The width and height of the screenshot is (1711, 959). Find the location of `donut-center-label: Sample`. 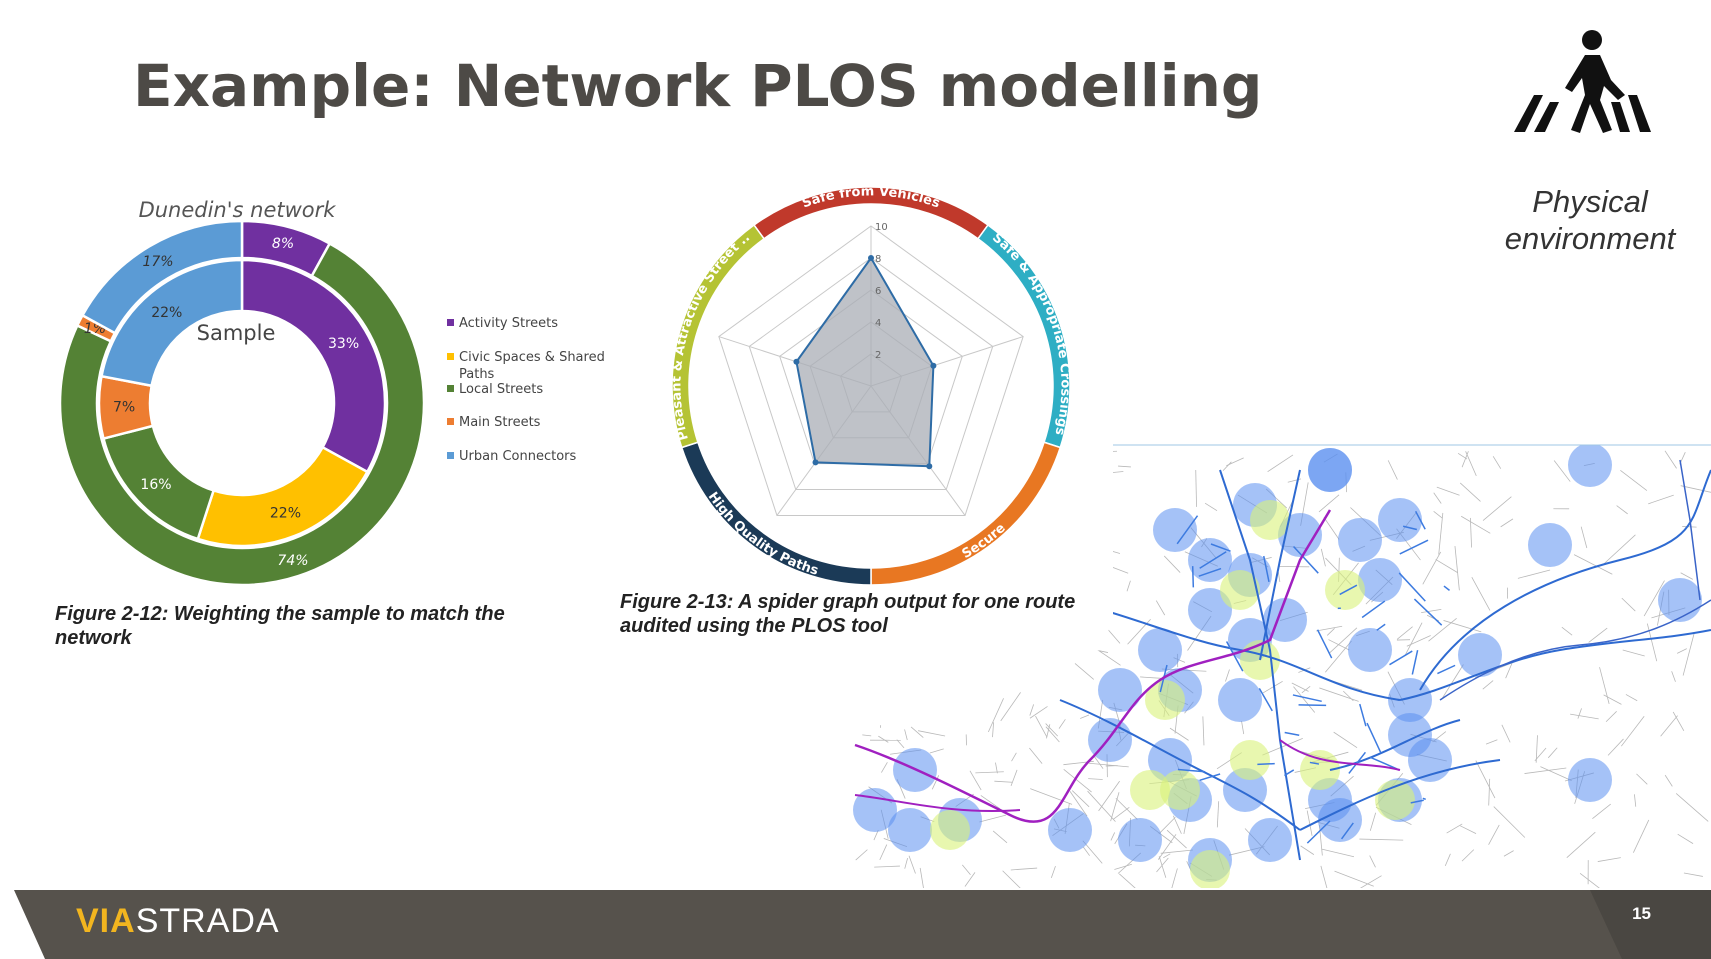

donut-center-label: Sample is located at coordinates (236, 333).